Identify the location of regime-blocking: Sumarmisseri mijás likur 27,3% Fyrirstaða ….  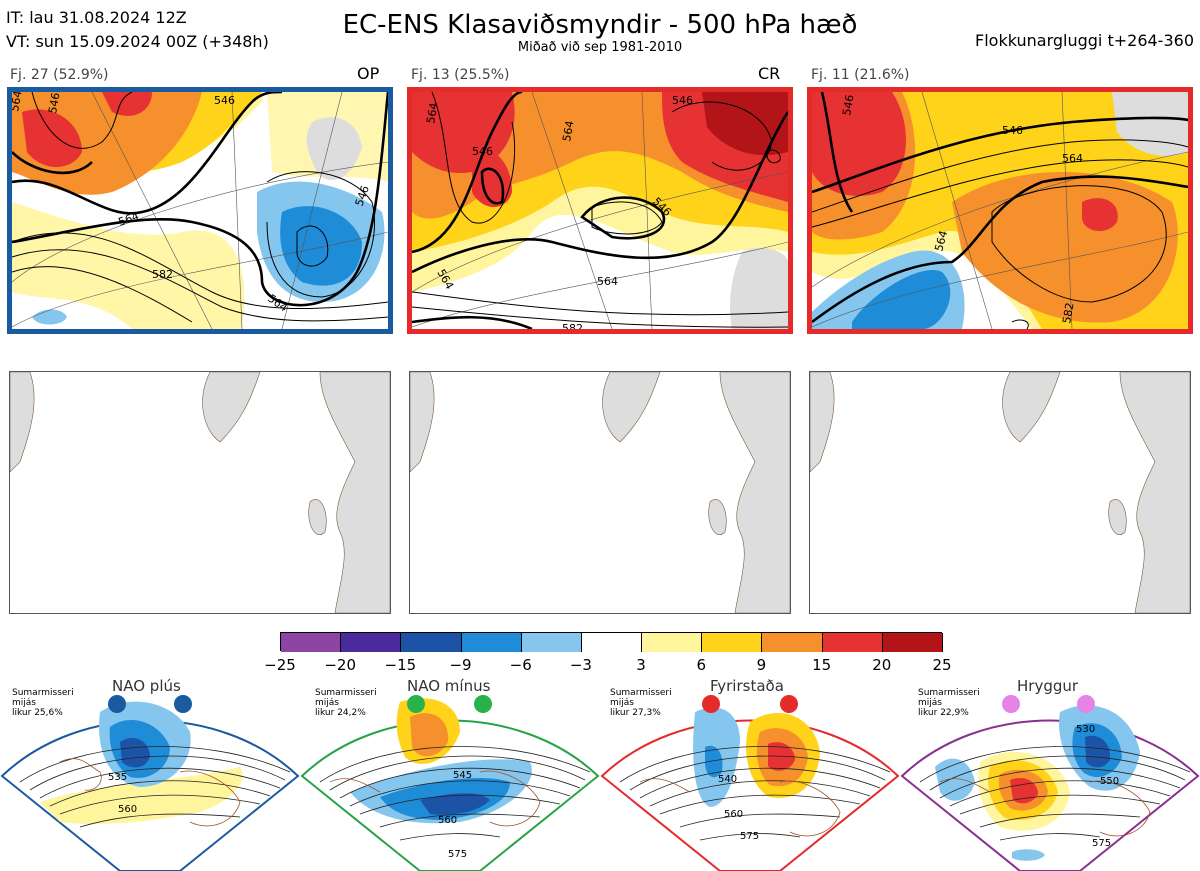
(750, 771).